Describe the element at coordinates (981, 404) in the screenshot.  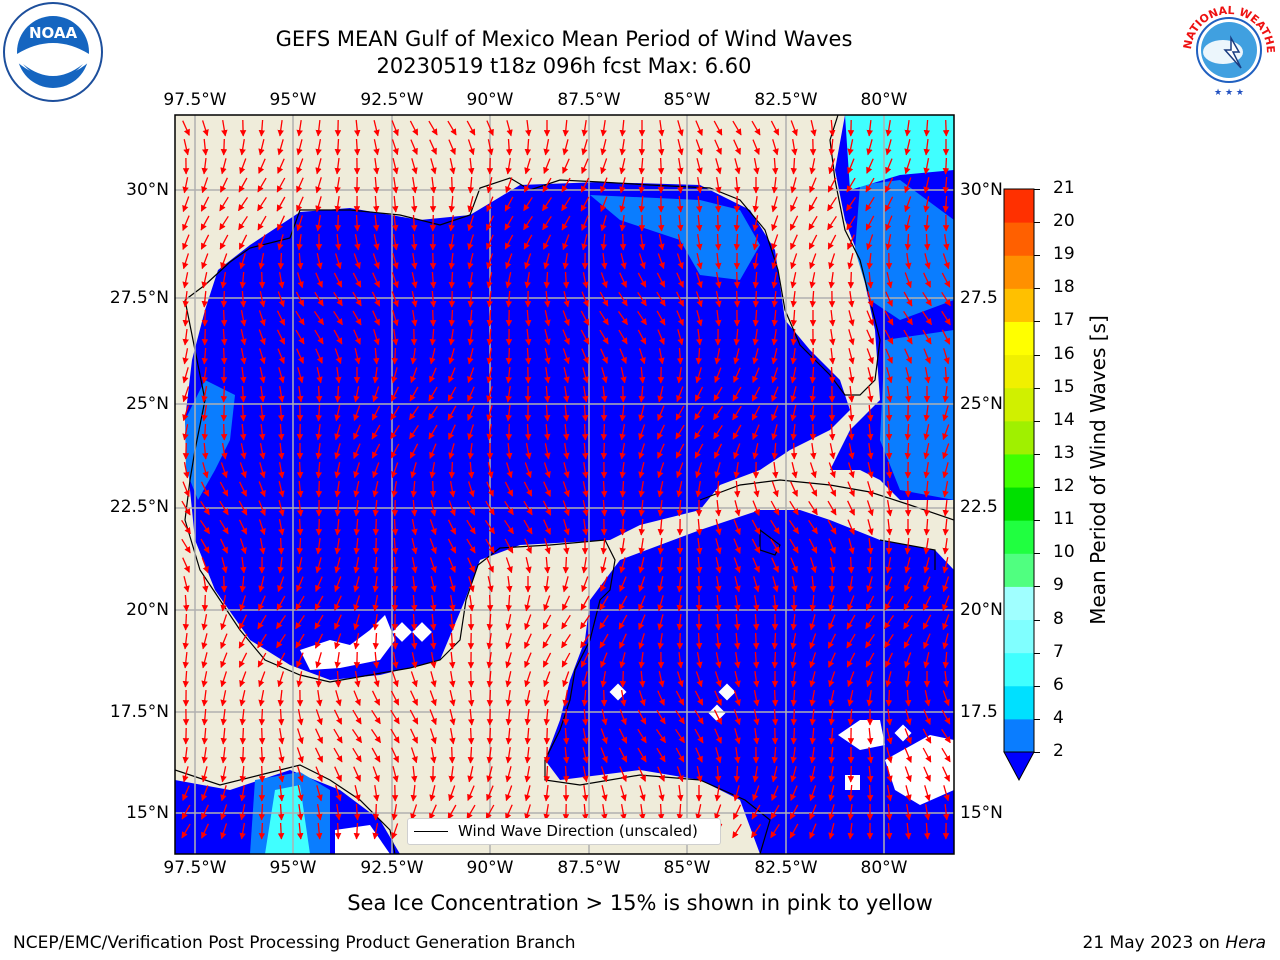
I see `lat-label-right: 25°N` at that location.